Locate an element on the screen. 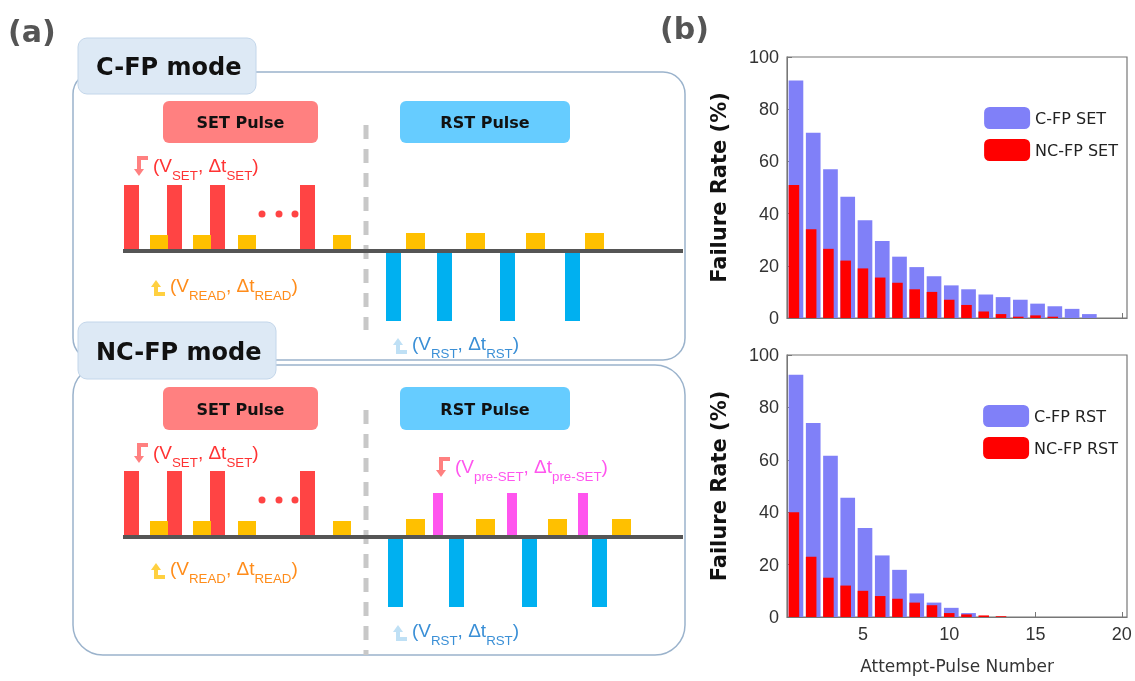 Image resolution: width=1135 pixels, height=681 pixels. x-tick-label: 5 is located at coordinates (862, 634).